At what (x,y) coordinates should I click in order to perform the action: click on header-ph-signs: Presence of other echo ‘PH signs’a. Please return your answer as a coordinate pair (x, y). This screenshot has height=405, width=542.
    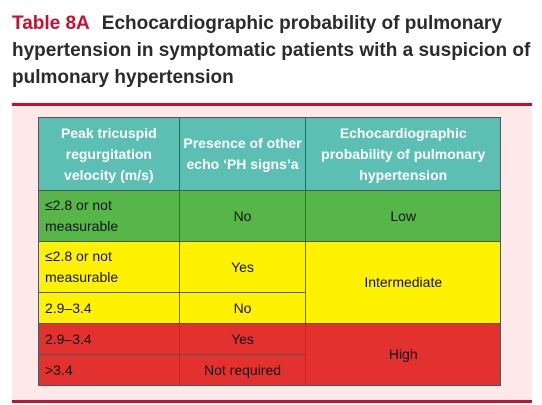
    Looking at the image, I should click on (242, 154).